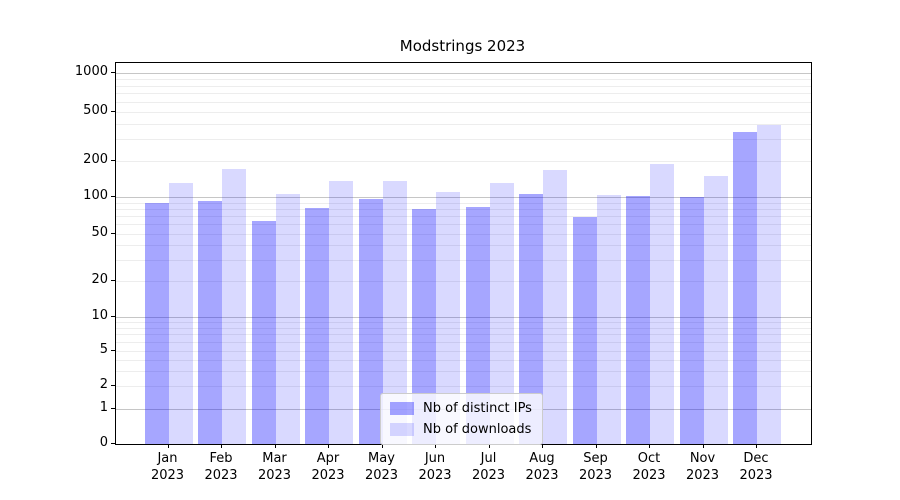  What do you see at coordinates (435, 458) in the screenshot?
I see `x-tick-month: Jun` at bounding box center [435, 458].